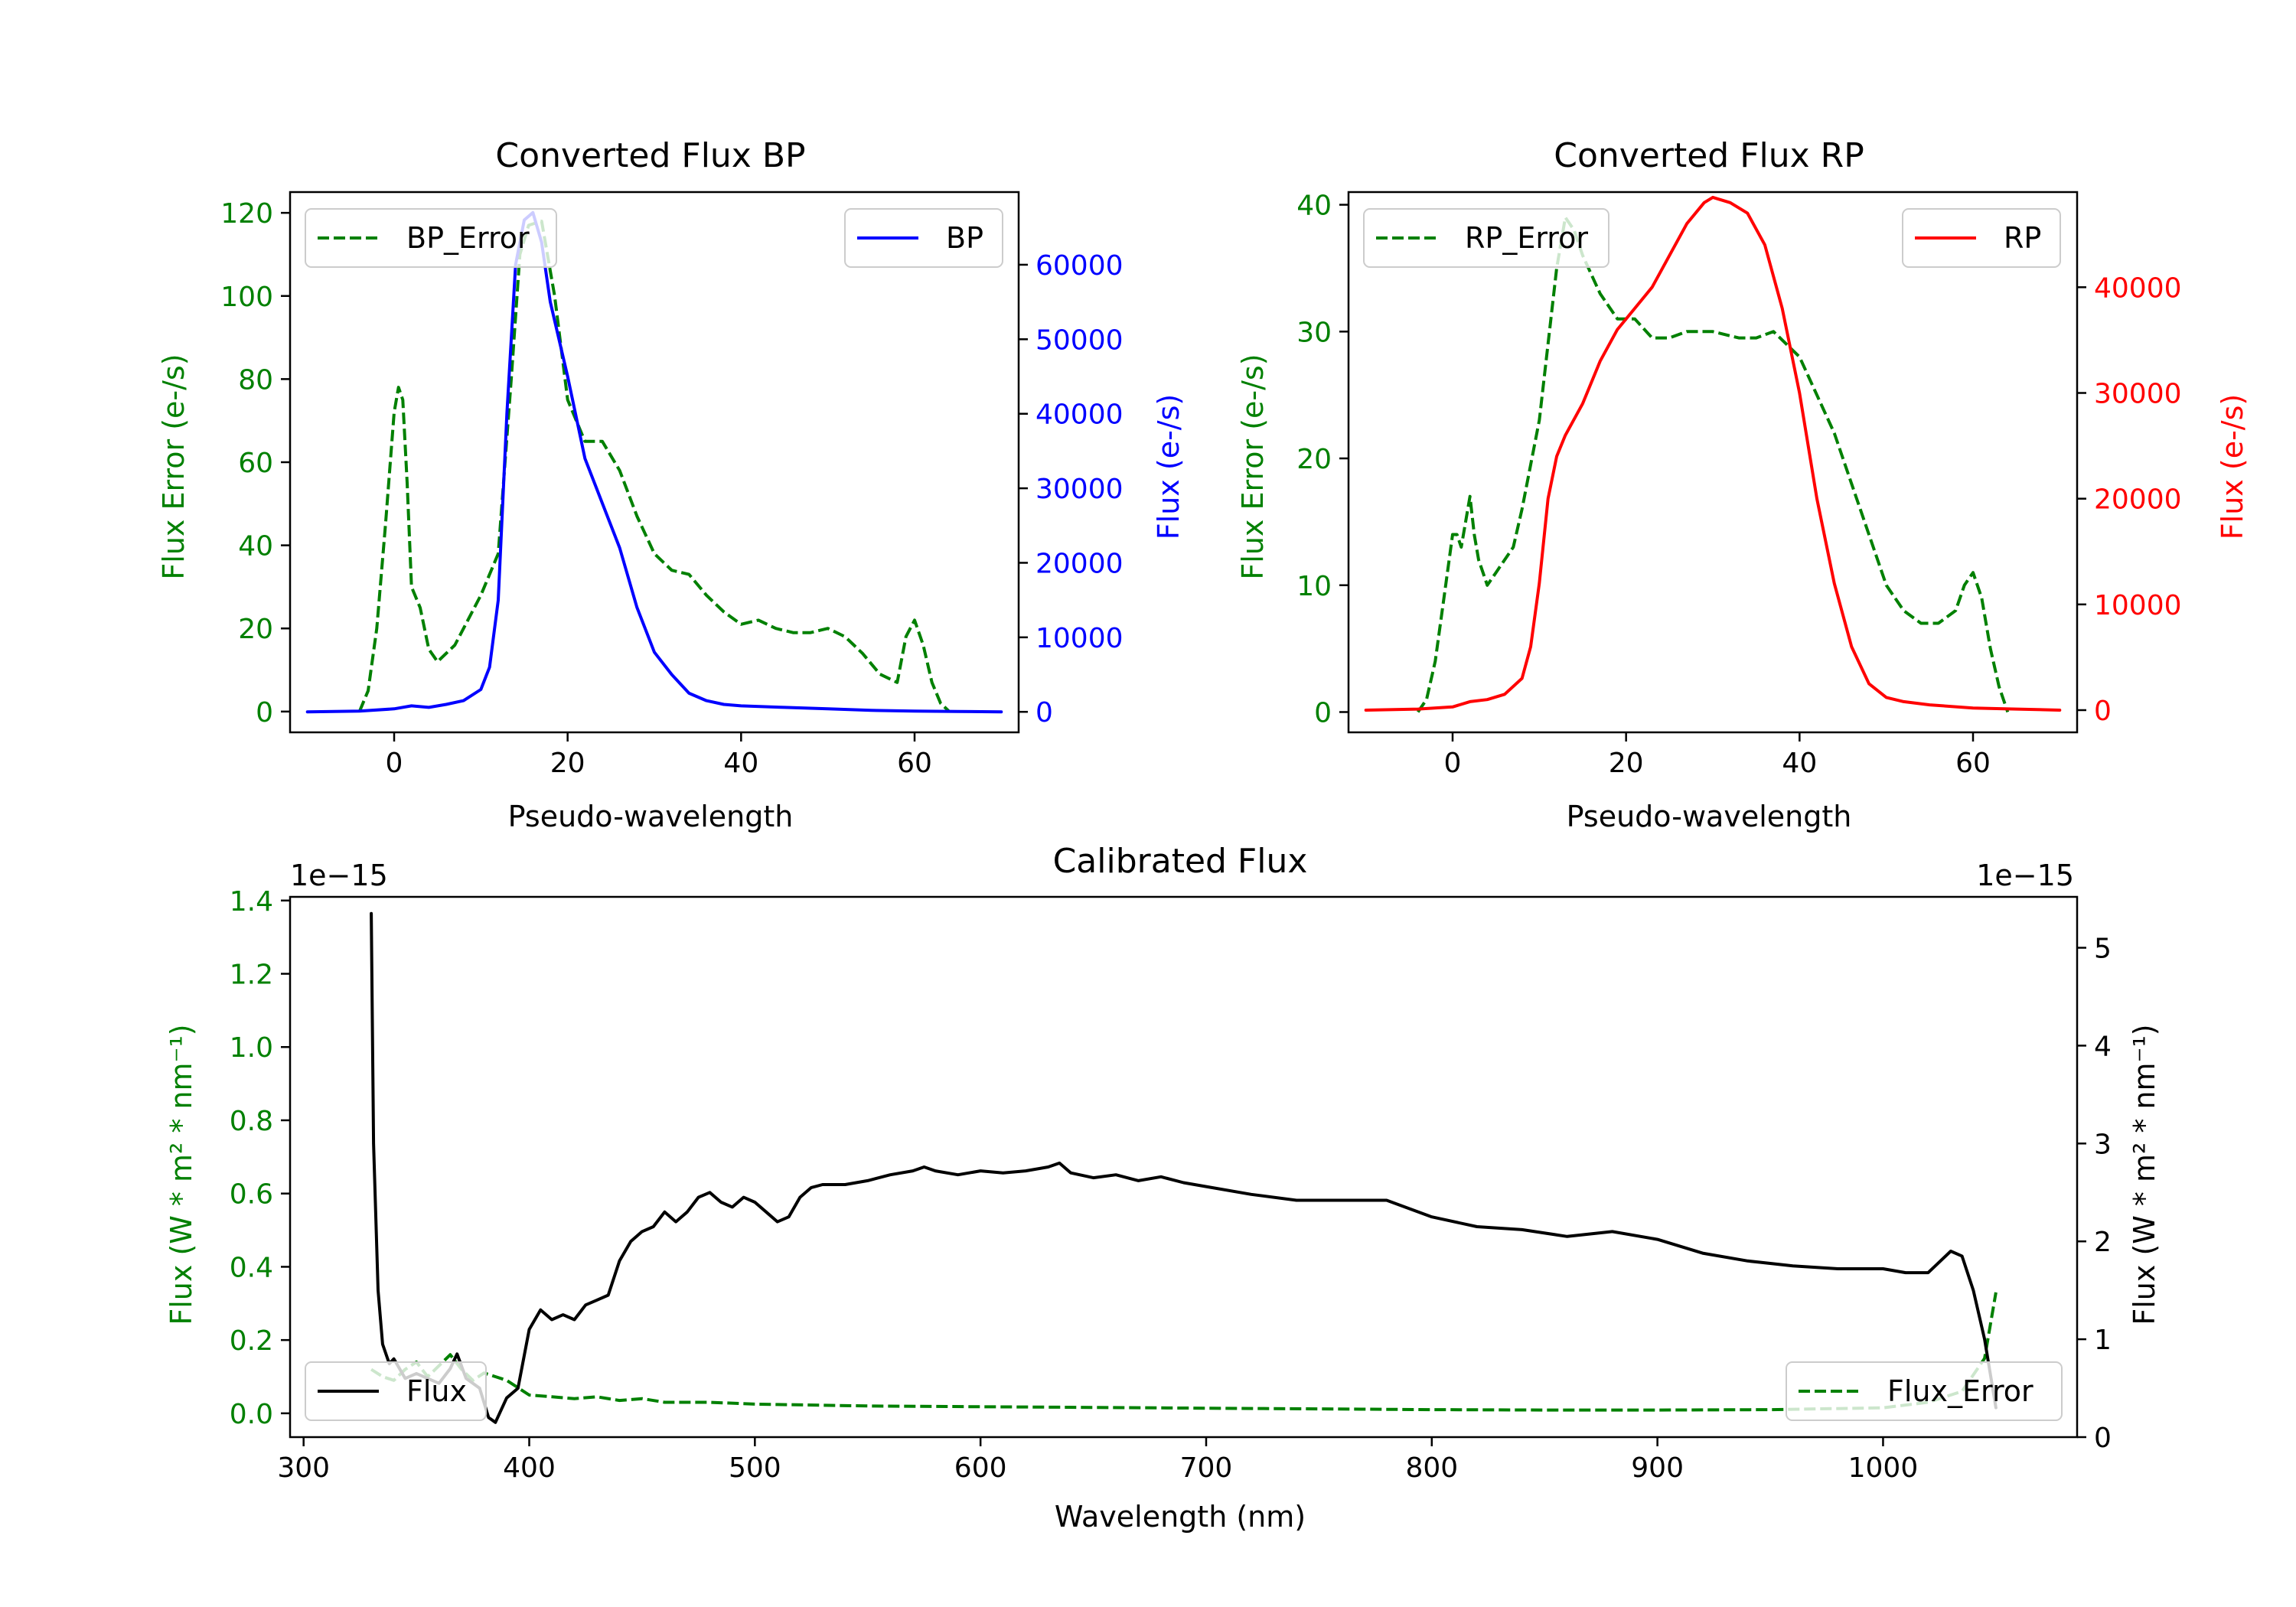 The width and height of the screenshot is (2296, 1607). What do you see at coordinates (1180, 861) in the screenshot?
I see `cal-title: Calibrated Flux` at bounding box center [1180, 861].